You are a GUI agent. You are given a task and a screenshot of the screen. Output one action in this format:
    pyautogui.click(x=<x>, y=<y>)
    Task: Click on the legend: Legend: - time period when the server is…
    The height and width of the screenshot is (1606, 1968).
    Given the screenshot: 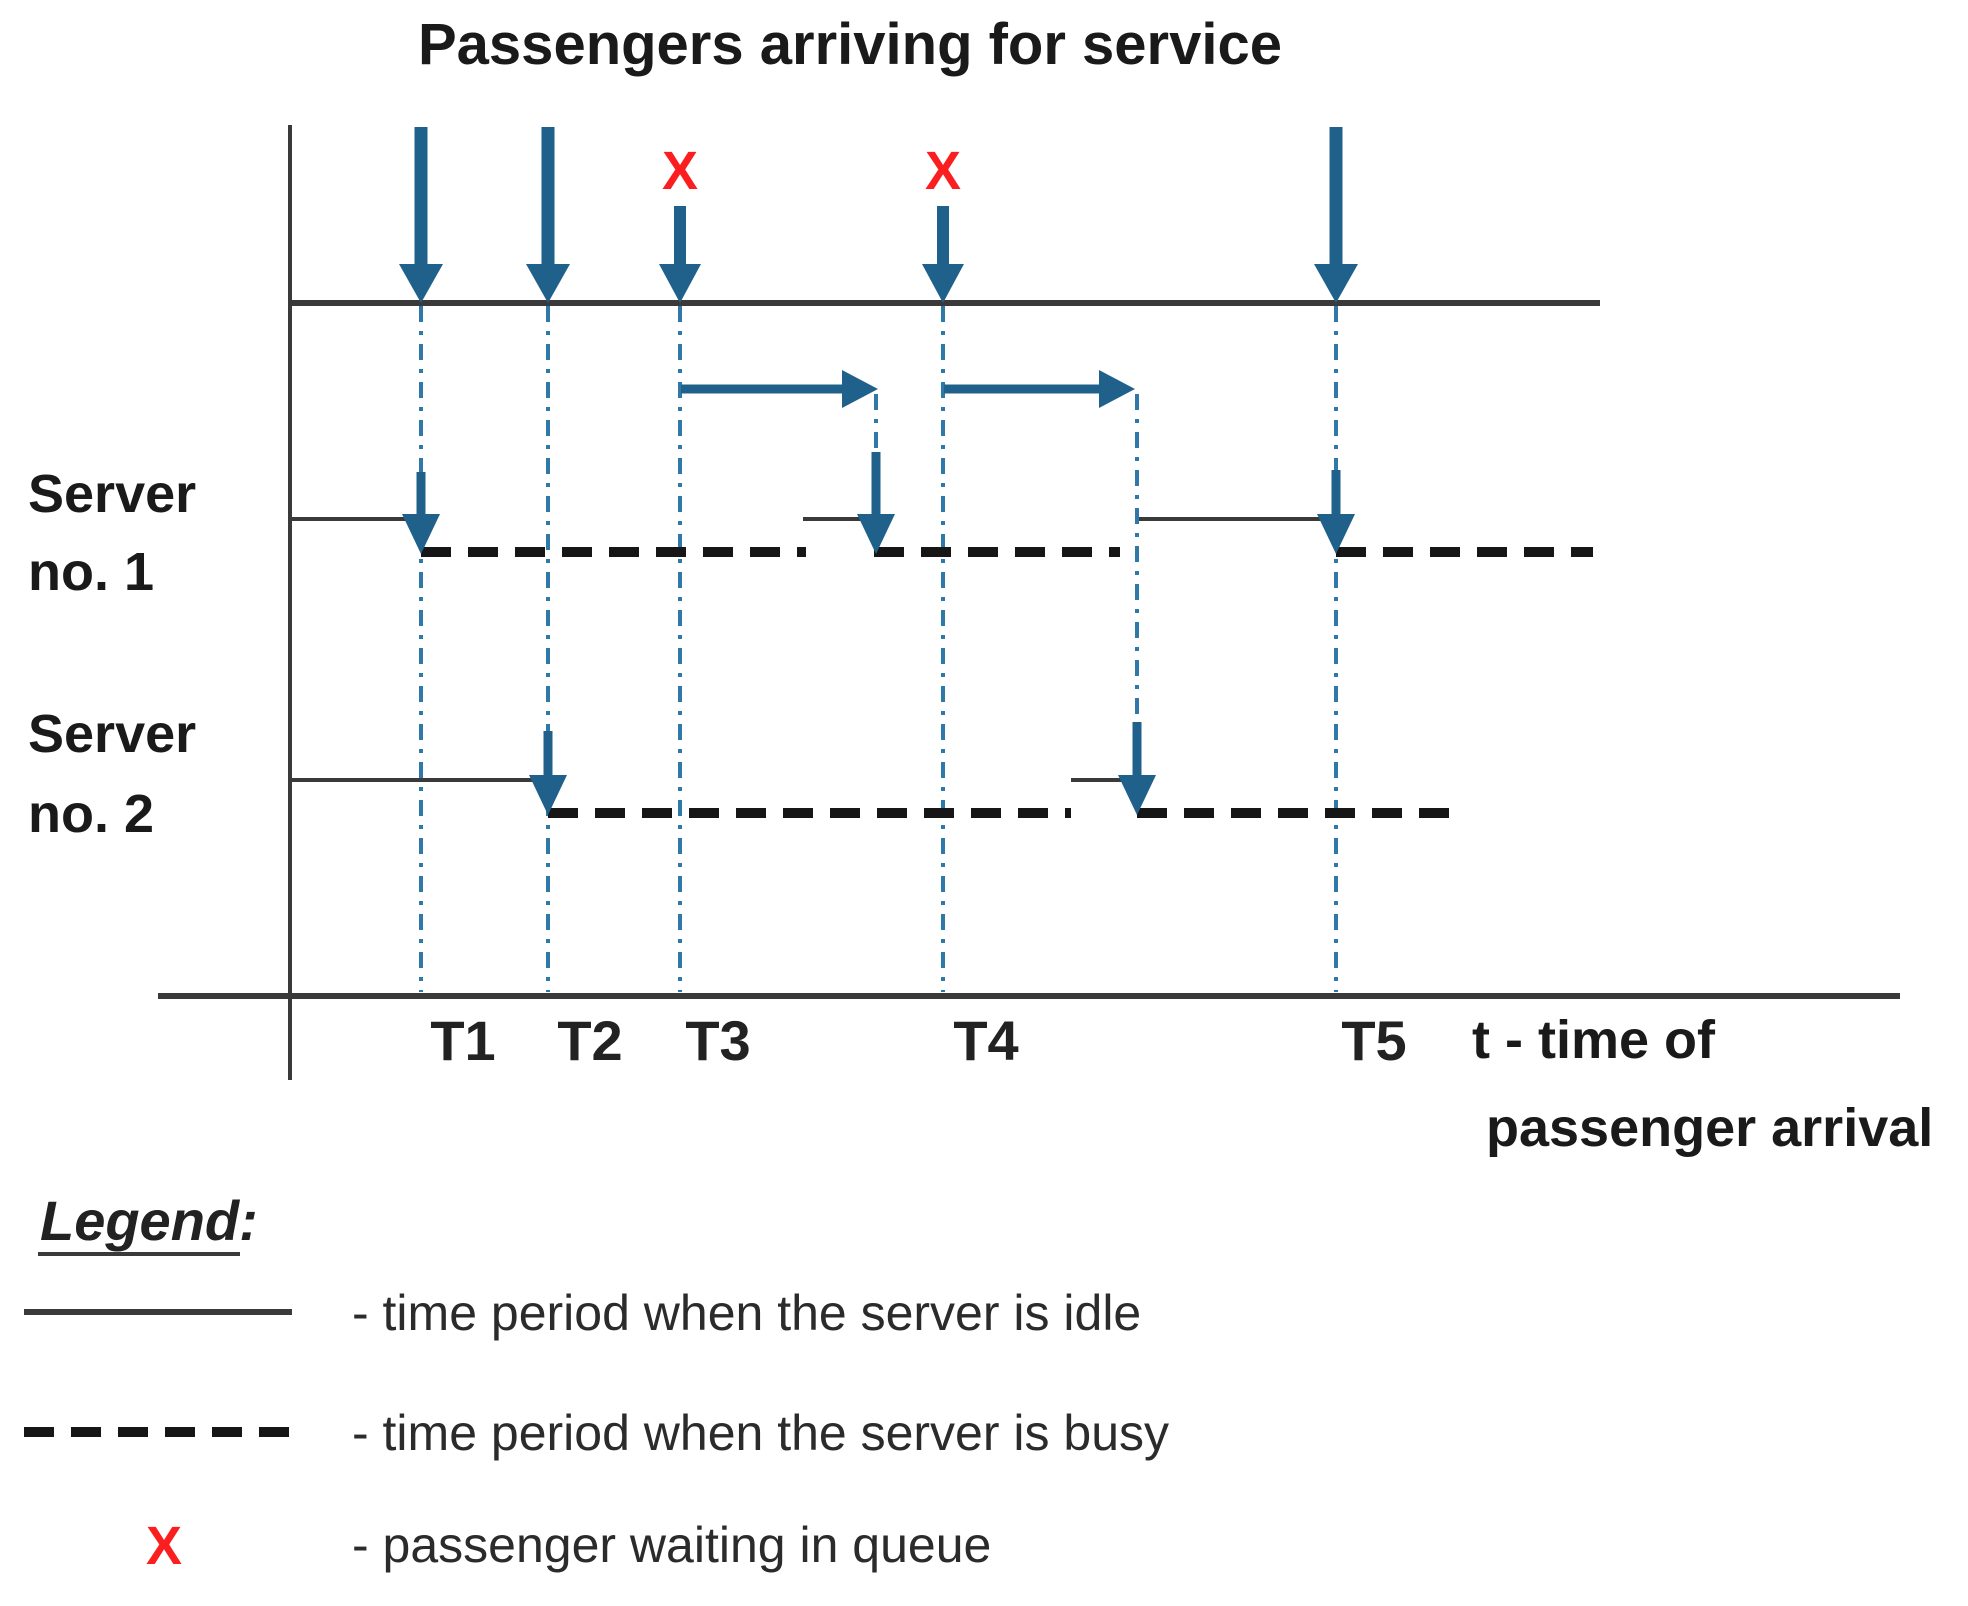 What is the action you would take?
    pyautogui.click(x=596, y=1382)
    